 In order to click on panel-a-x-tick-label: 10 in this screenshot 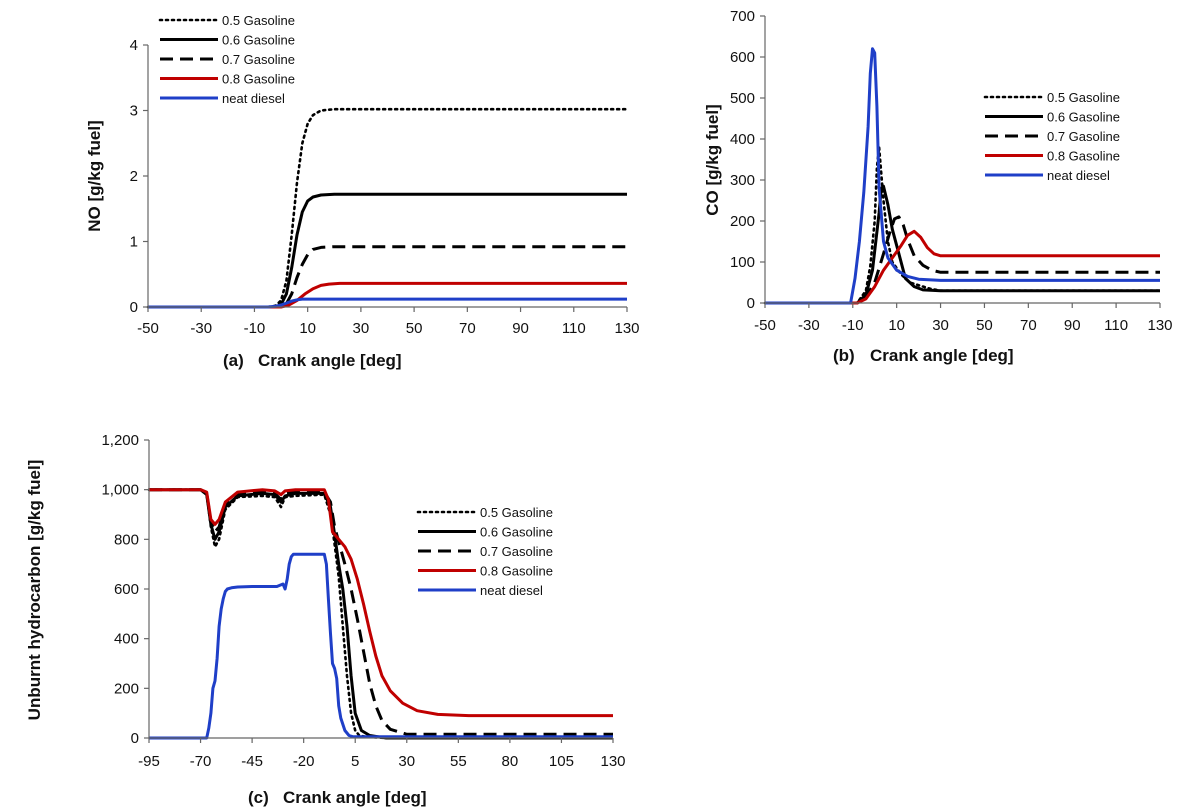, I will do `click(307, 328)`.